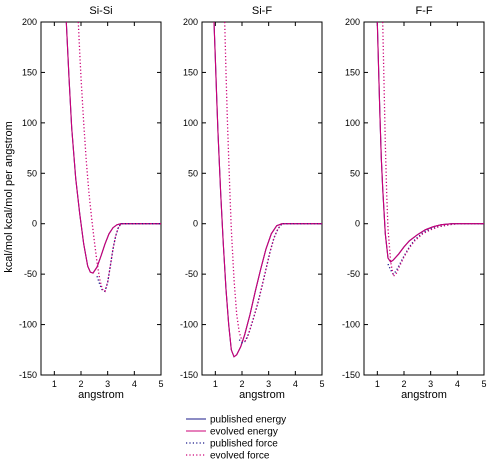 The height and width of the screenshot is (461, 492). Describe the element at coordinates (128, 258) in the screenshot. I see `series-line-published-force` at that location.